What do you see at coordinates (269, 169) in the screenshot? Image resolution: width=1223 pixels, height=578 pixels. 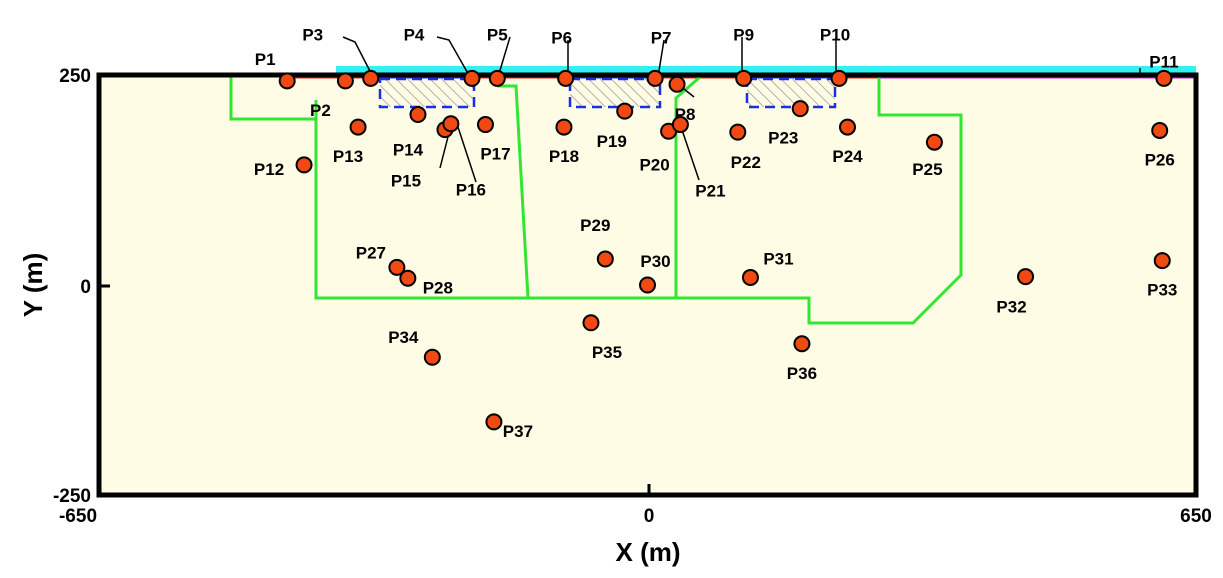 I see `point-label-p12: P12` at bounding box center [269, 169].